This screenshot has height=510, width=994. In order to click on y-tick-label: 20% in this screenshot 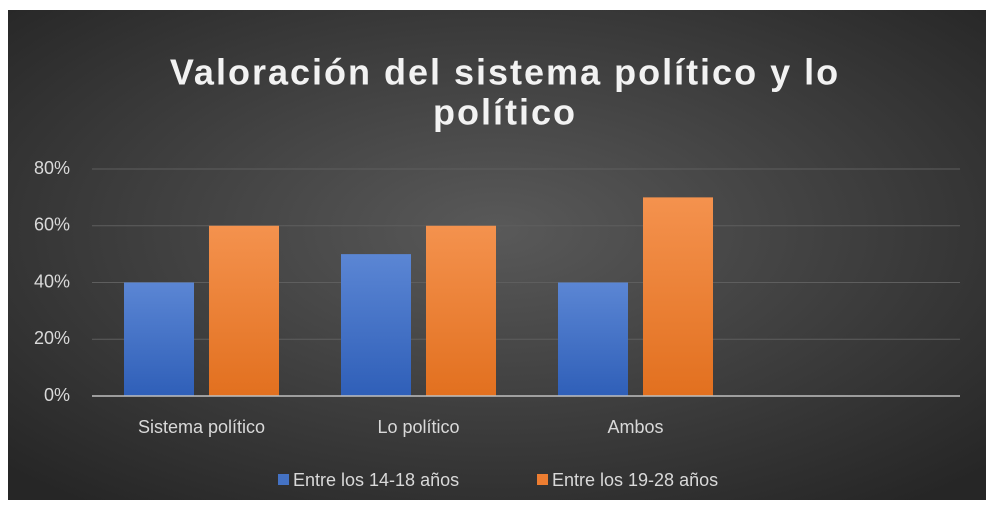, I will do `click(52, 338)`.